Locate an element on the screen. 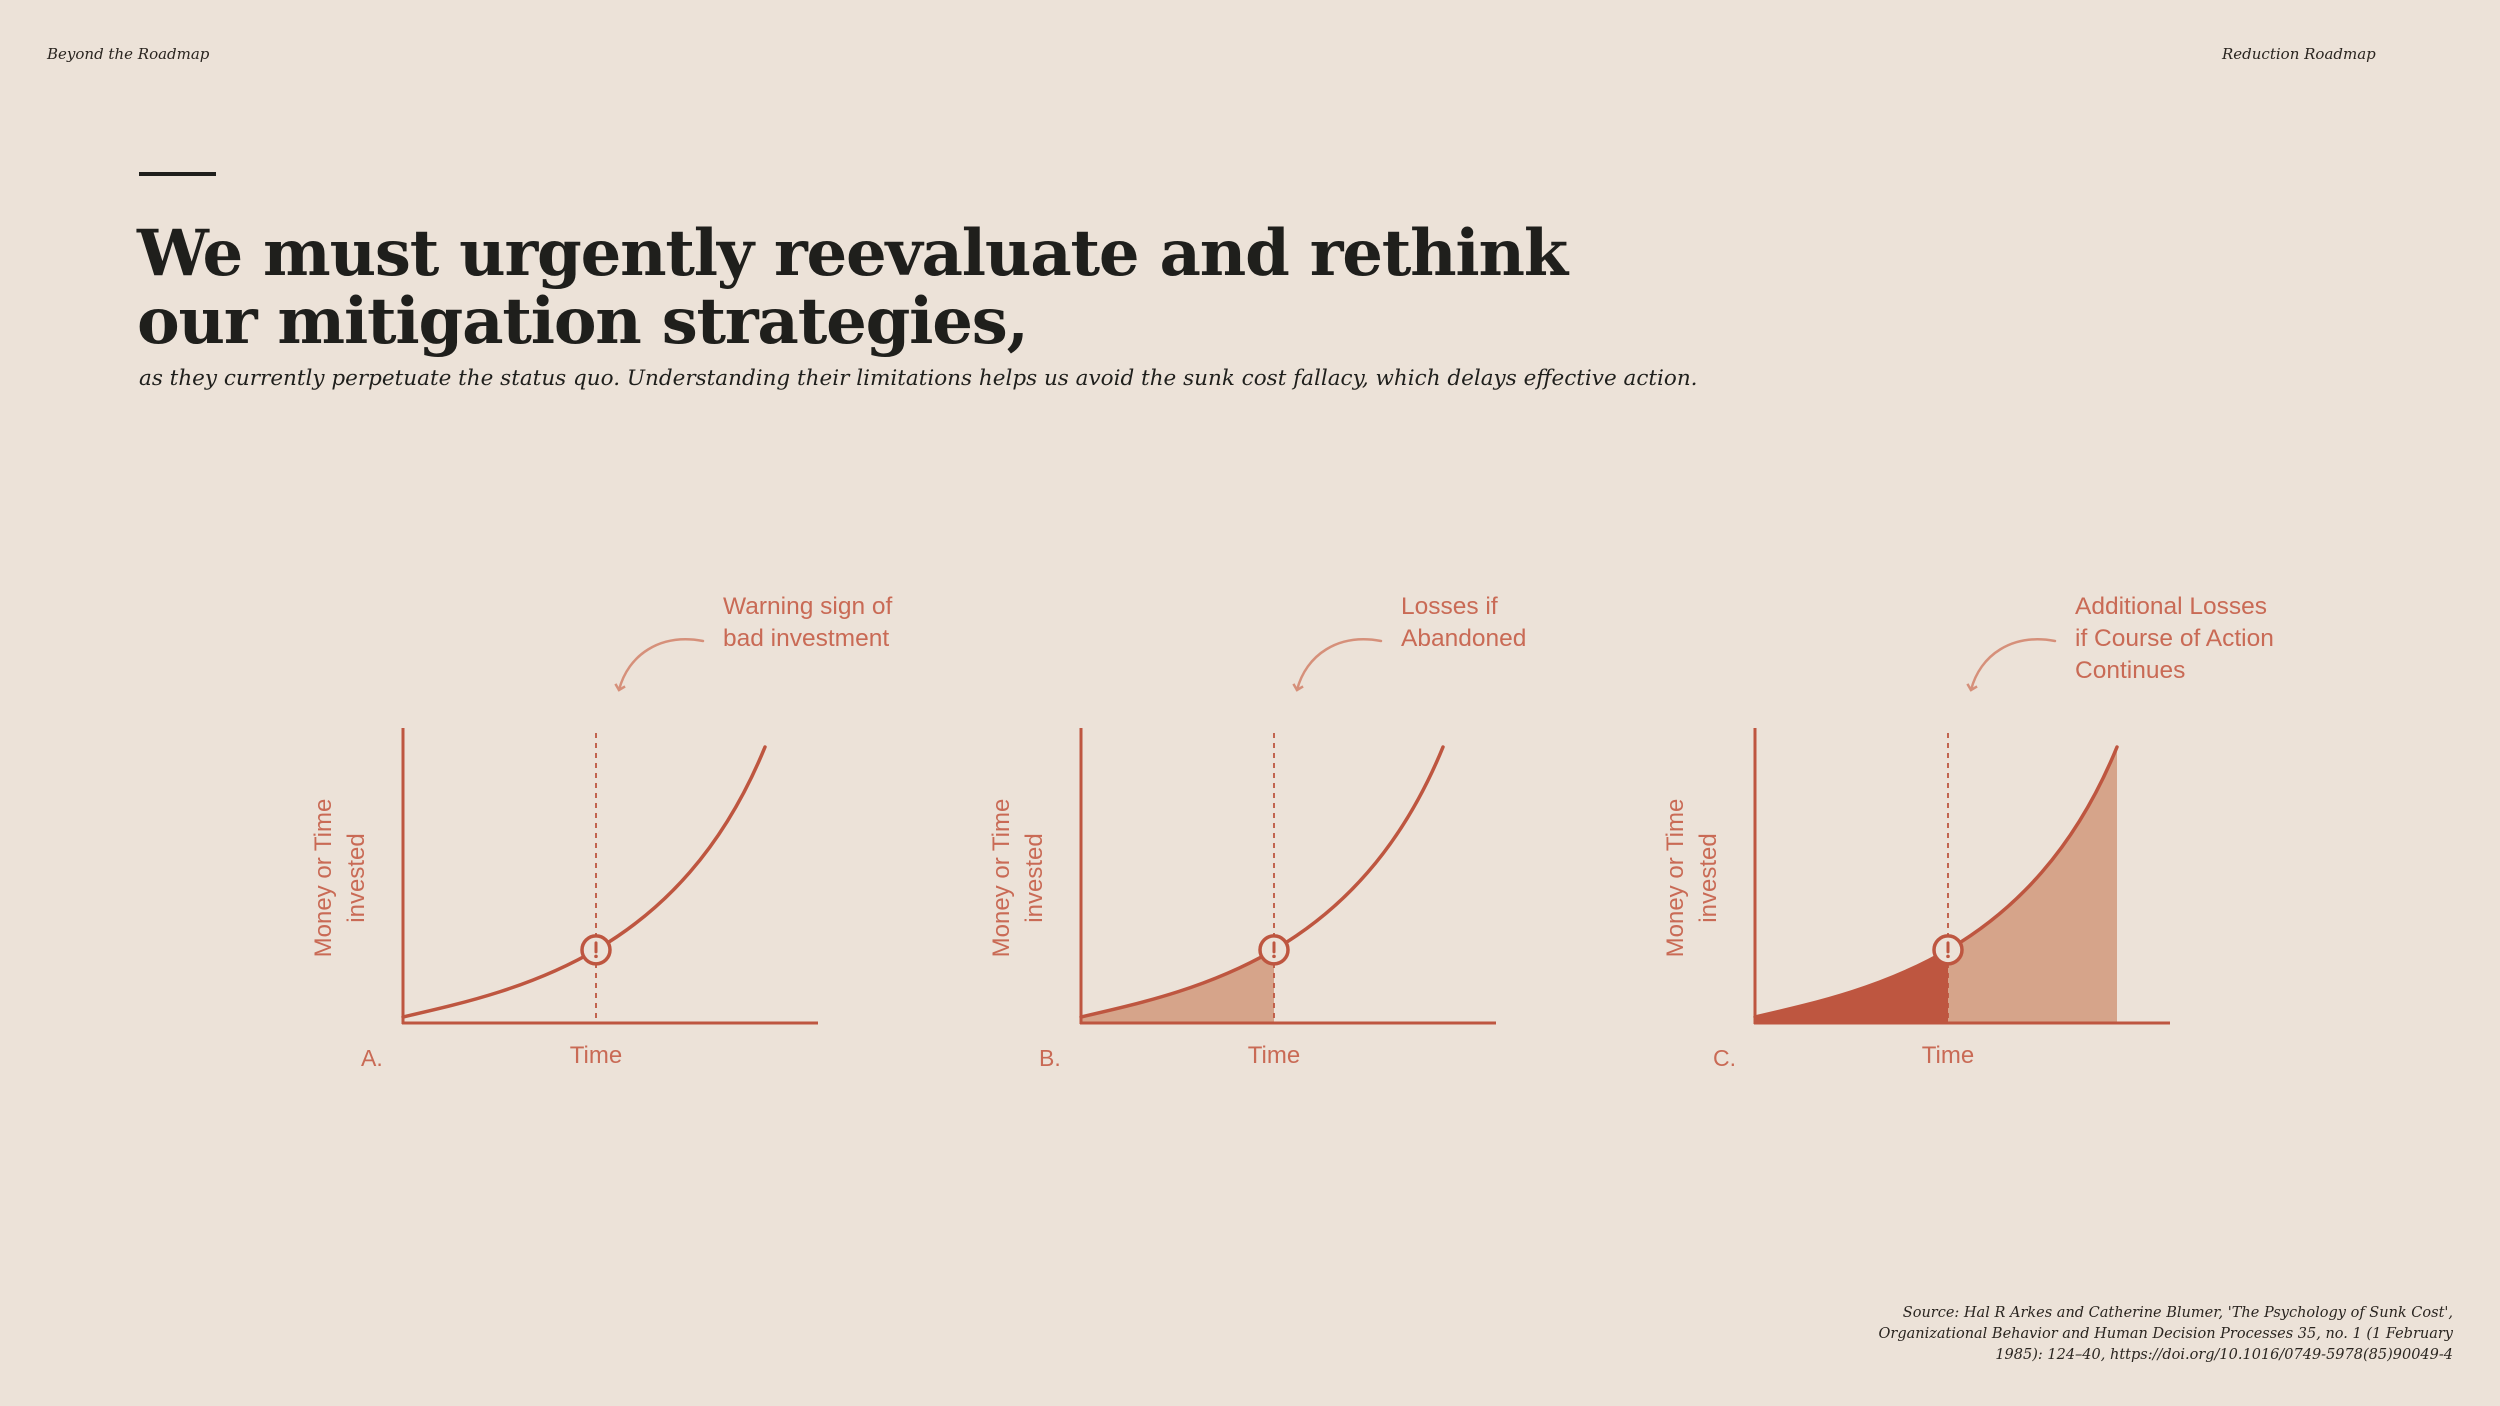 This screenshot has width=2500, height=1406. annotation-text: Warning sign of bad investment is located at coordinates (808, 622).